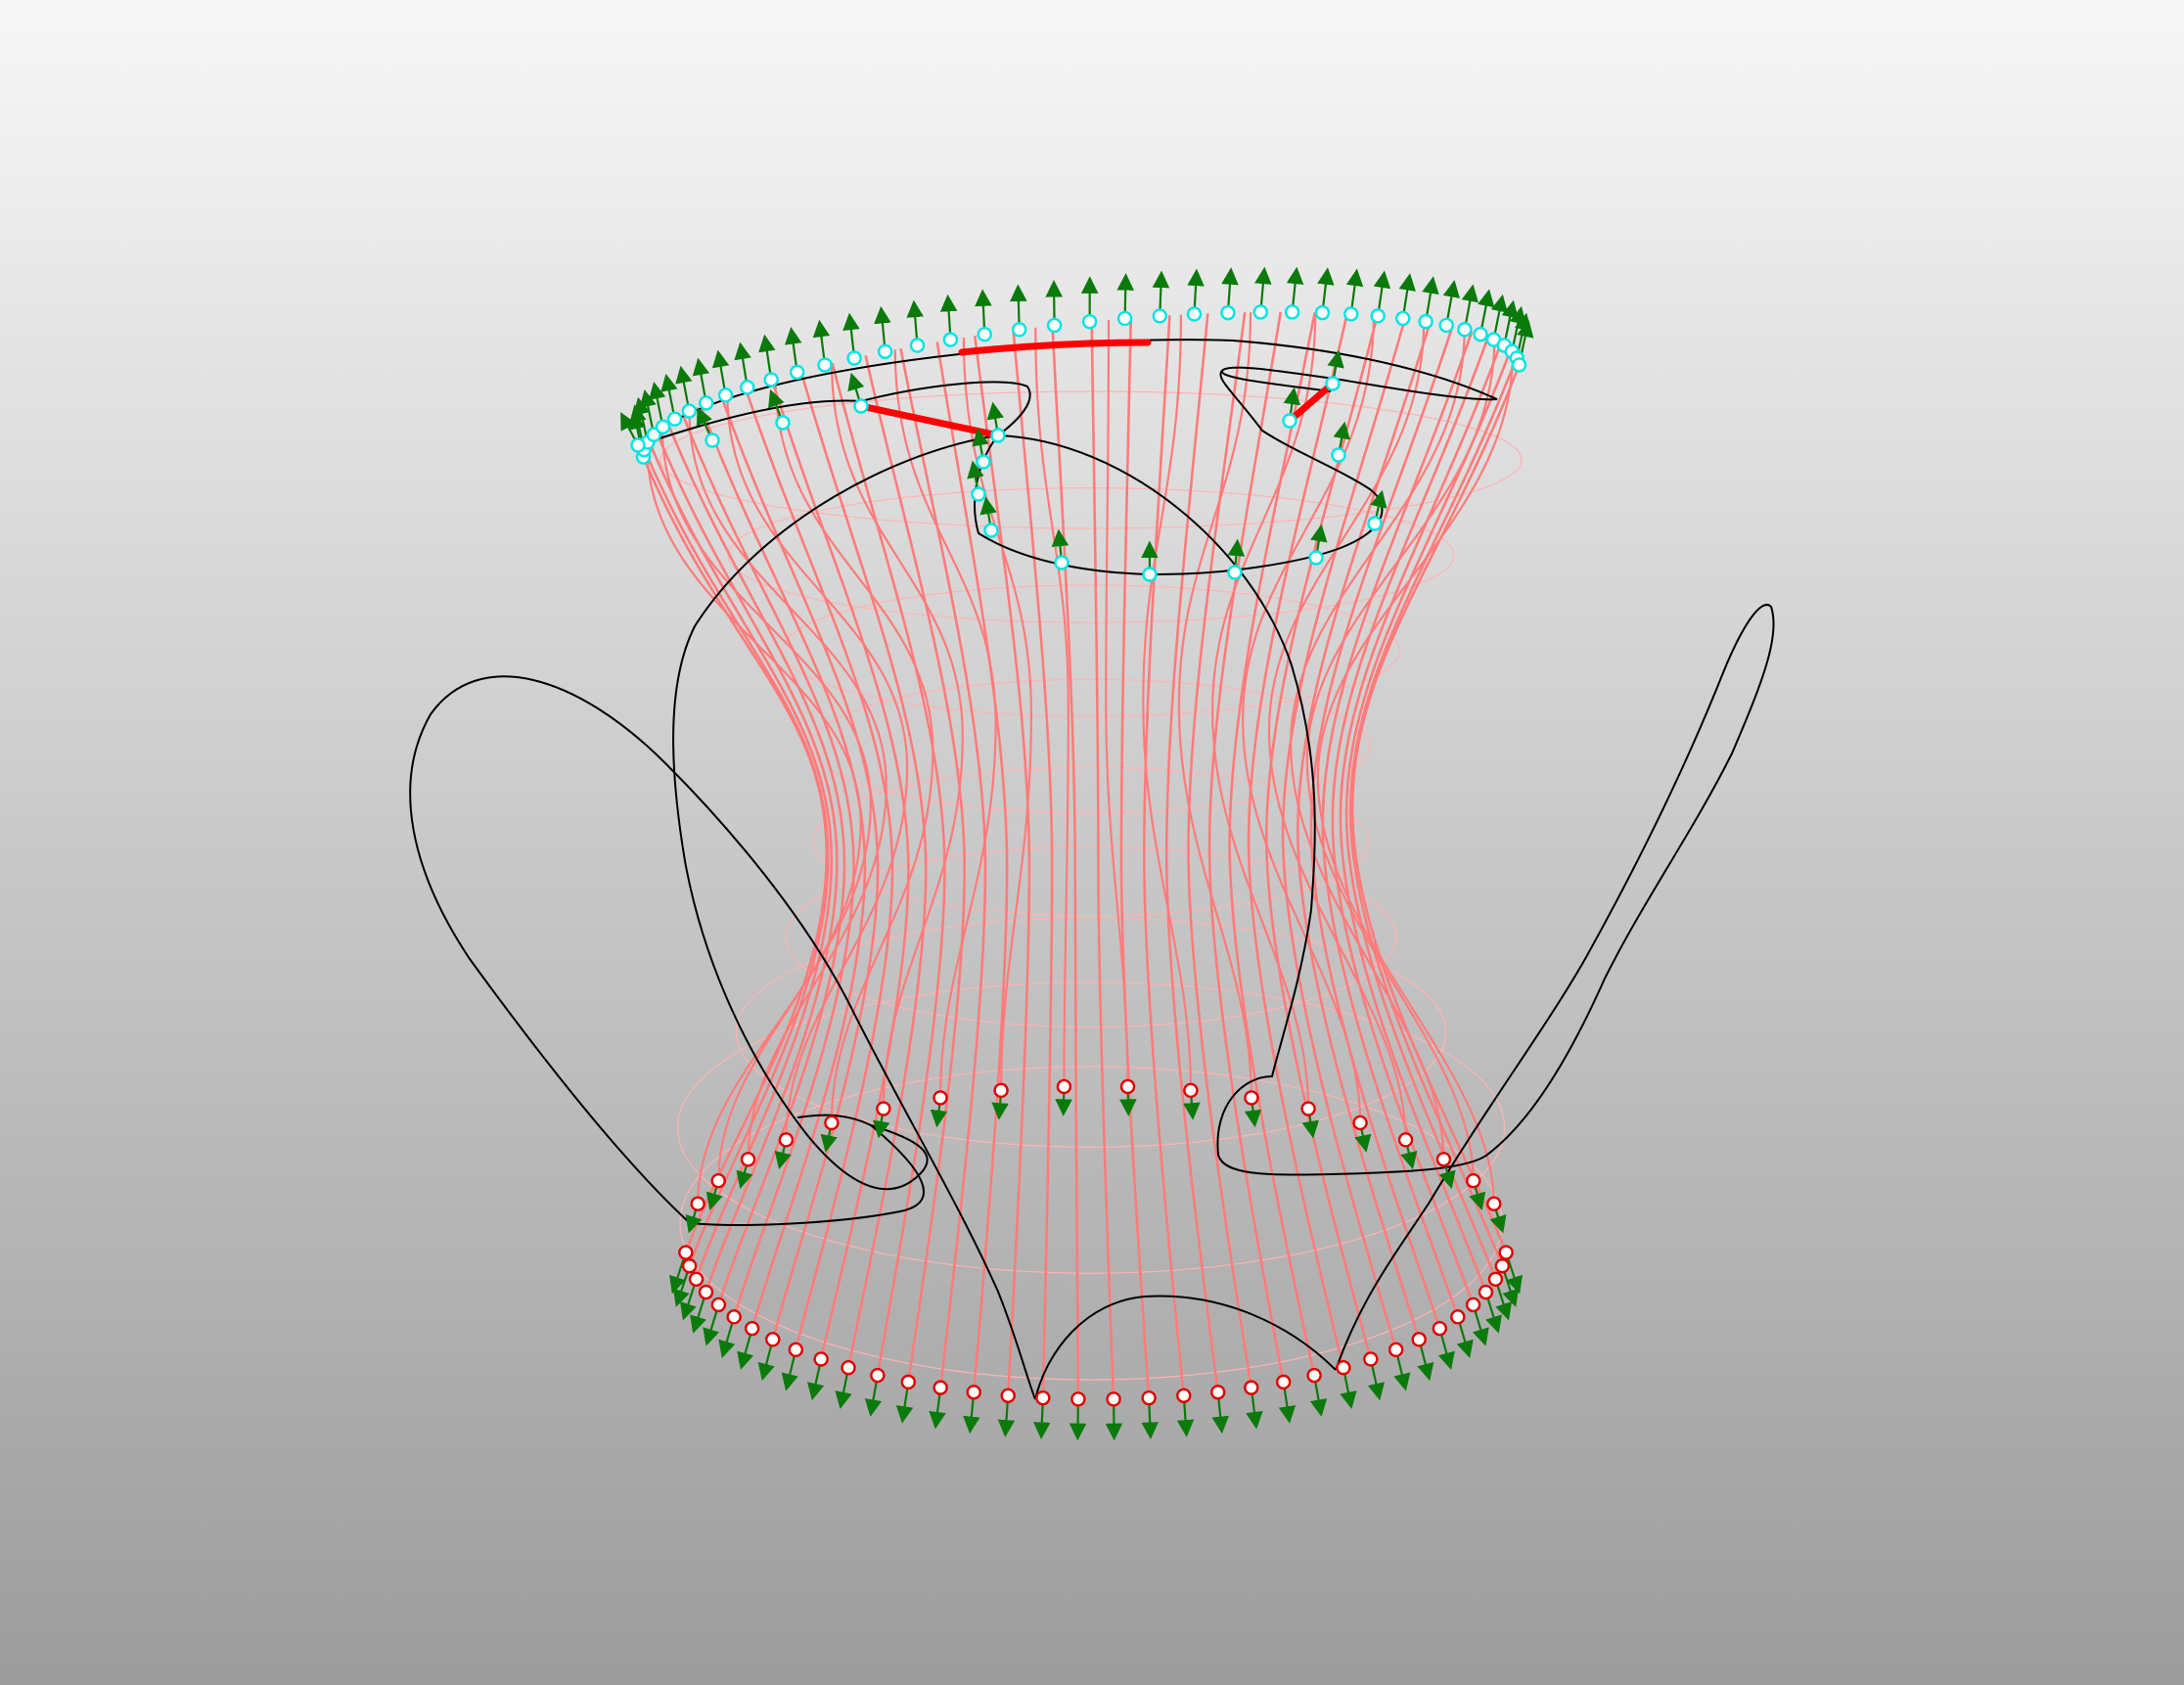 The height and width of the screenshot is (1685, 2184). I want to click on top-left-curve, so click(834, 413).